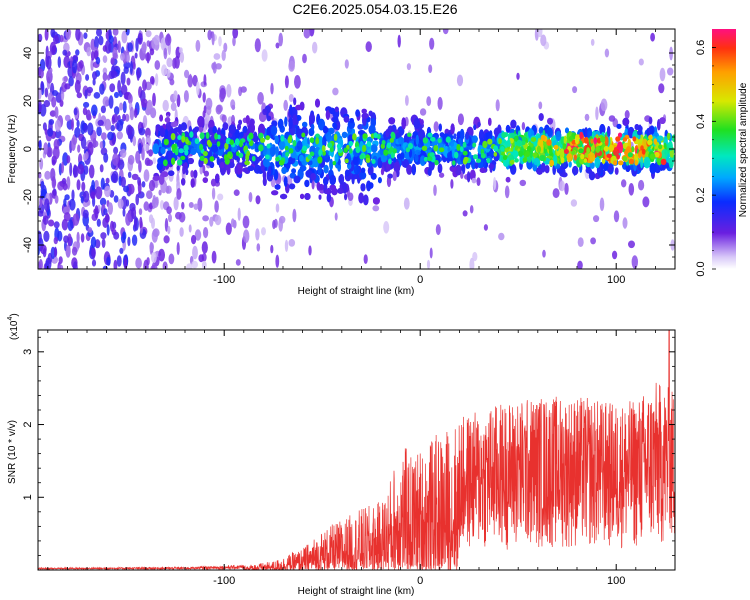 This screenshot has width=750, height=600. What do you see at coordinates (616, 581) in the screenshot?
I see `x-tick-label: 100` at bounding box center [616, 581].